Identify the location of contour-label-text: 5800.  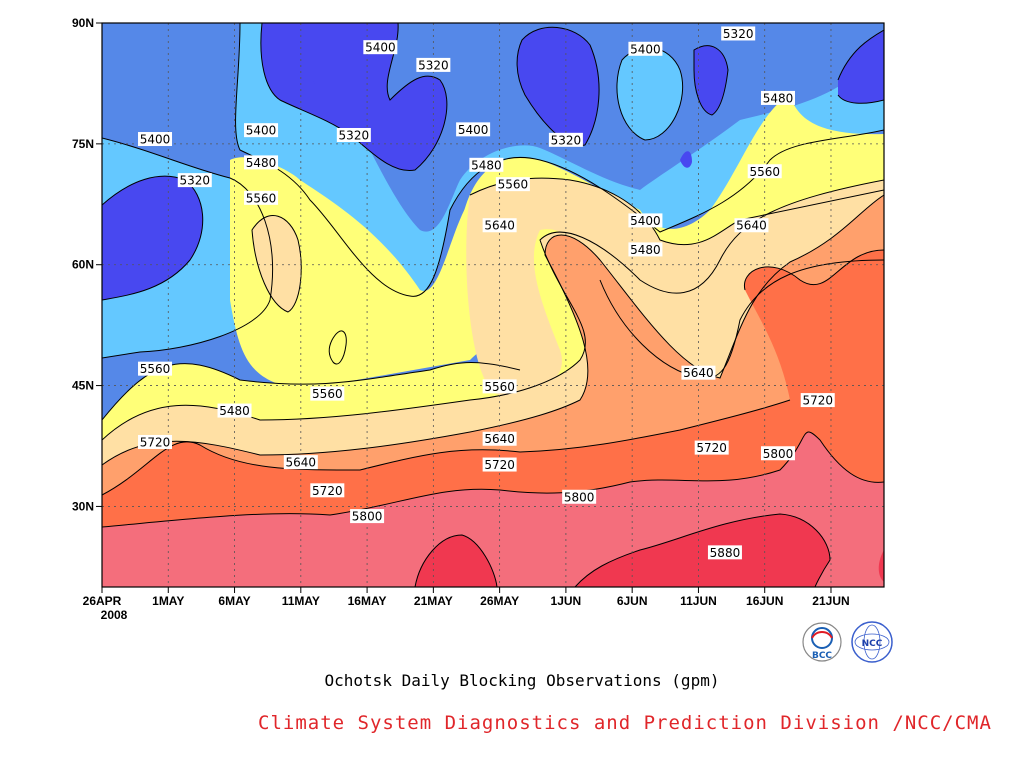
(367, 517).